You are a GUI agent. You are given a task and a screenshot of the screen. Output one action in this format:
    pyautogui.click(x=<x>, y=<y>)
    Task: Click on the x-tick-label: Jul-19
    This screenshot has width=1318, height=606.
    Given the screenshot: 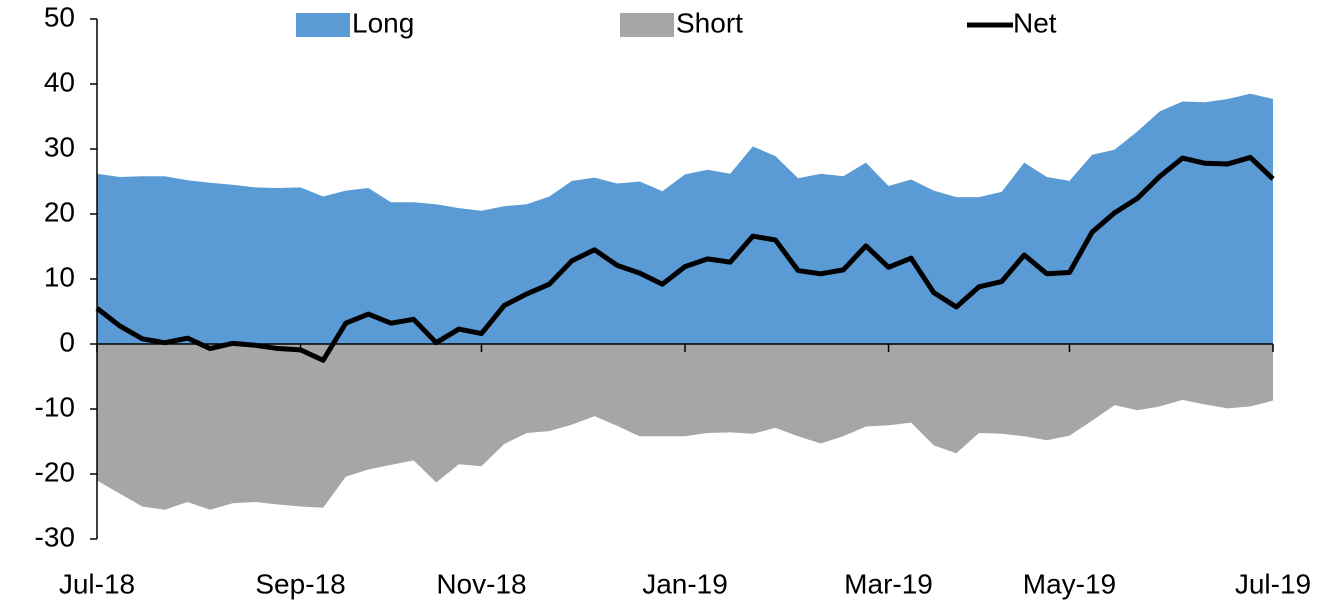 What is the action you would take?
    pyautogui.click(x=1273, y=583)
    